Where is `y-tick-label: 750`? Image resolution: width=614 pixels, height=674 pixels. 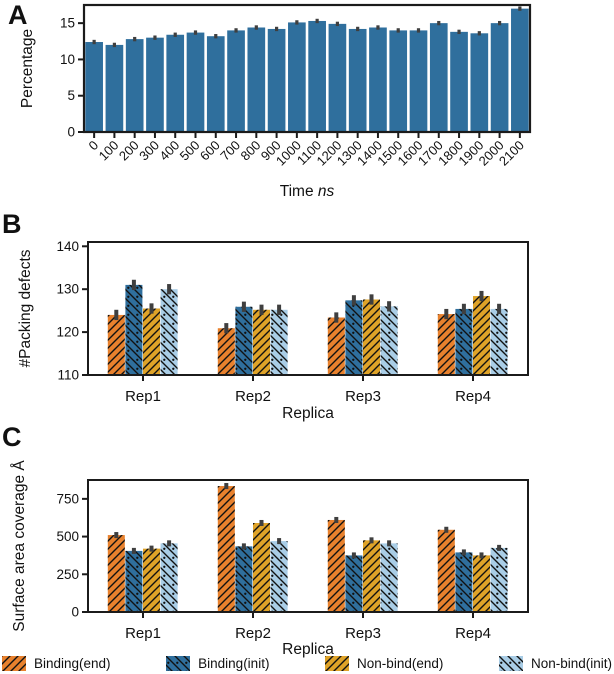 y-tick-label: 750 is located at coordinates (67, 498).